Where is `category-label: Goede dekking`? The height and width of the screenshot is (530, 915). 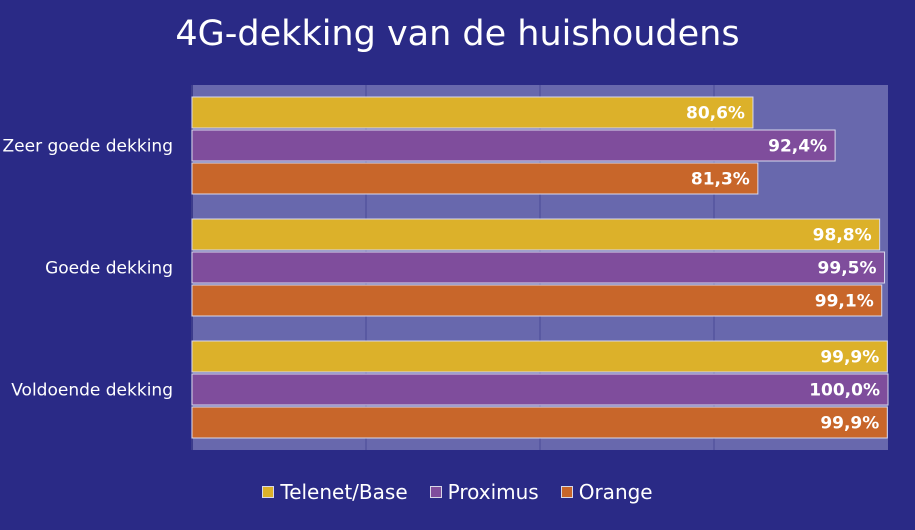 category-label: Goede dekking is located at coordinates (109, 269).